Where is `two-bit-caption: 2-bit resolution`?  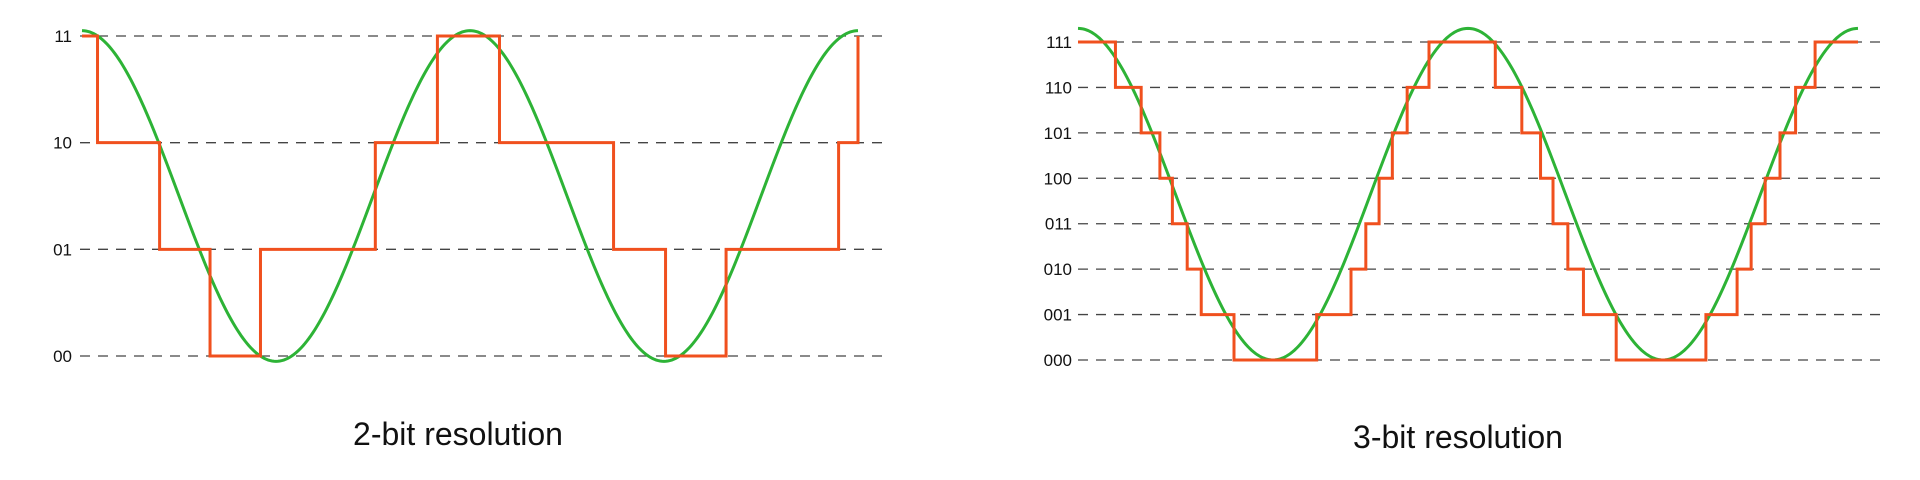
two-bit-caption: 2-bit resolution is located at coordinates (458, 434).